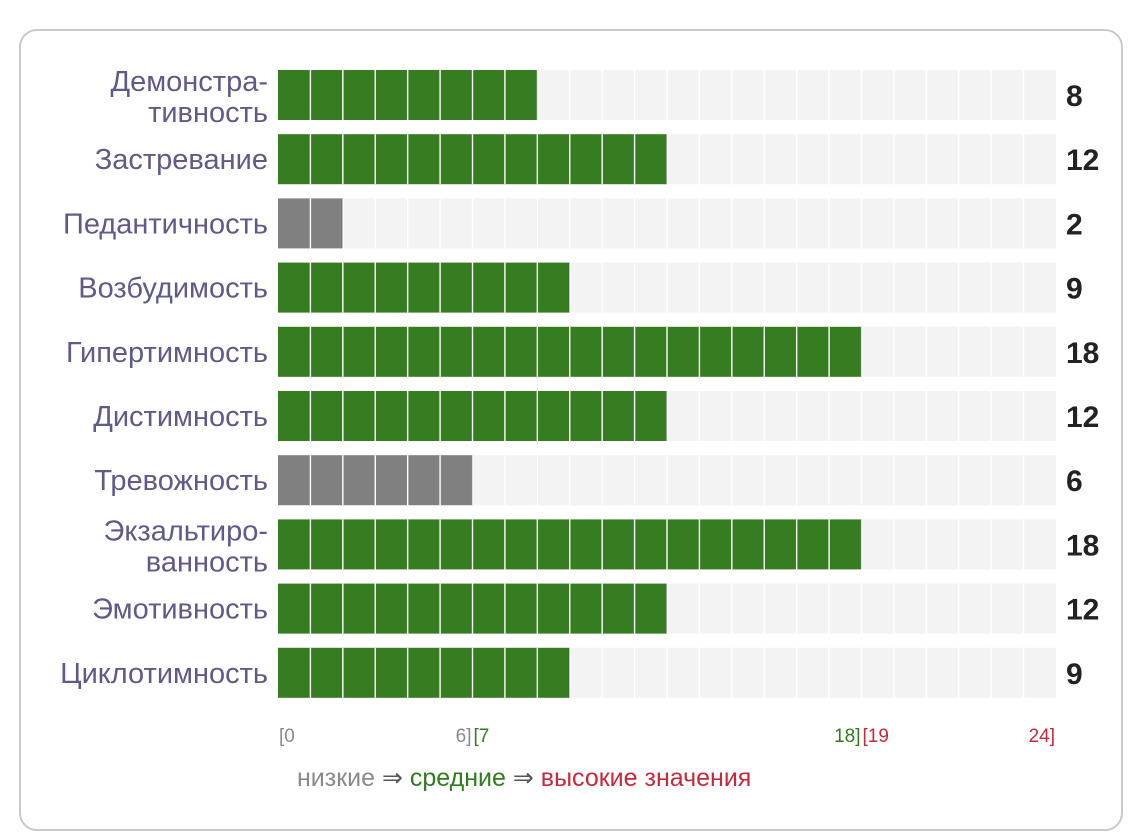  What do you see at coordinates (457, 778) in the screenshot?
I see `legend-mid: средние` at bounding box center [457, 778].